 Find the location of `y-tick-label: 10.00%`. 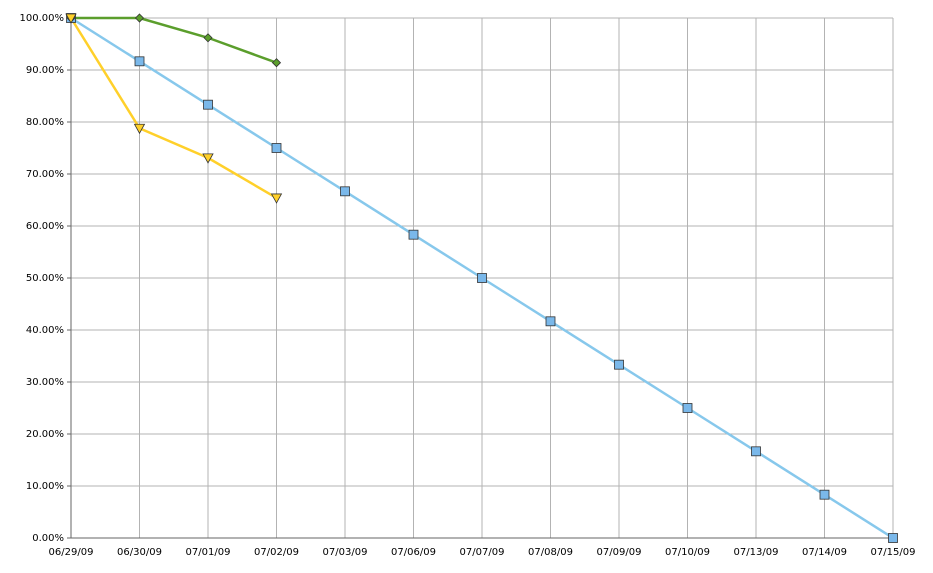

y-tick-label: 10.00% is located at coordinates (45, 486).